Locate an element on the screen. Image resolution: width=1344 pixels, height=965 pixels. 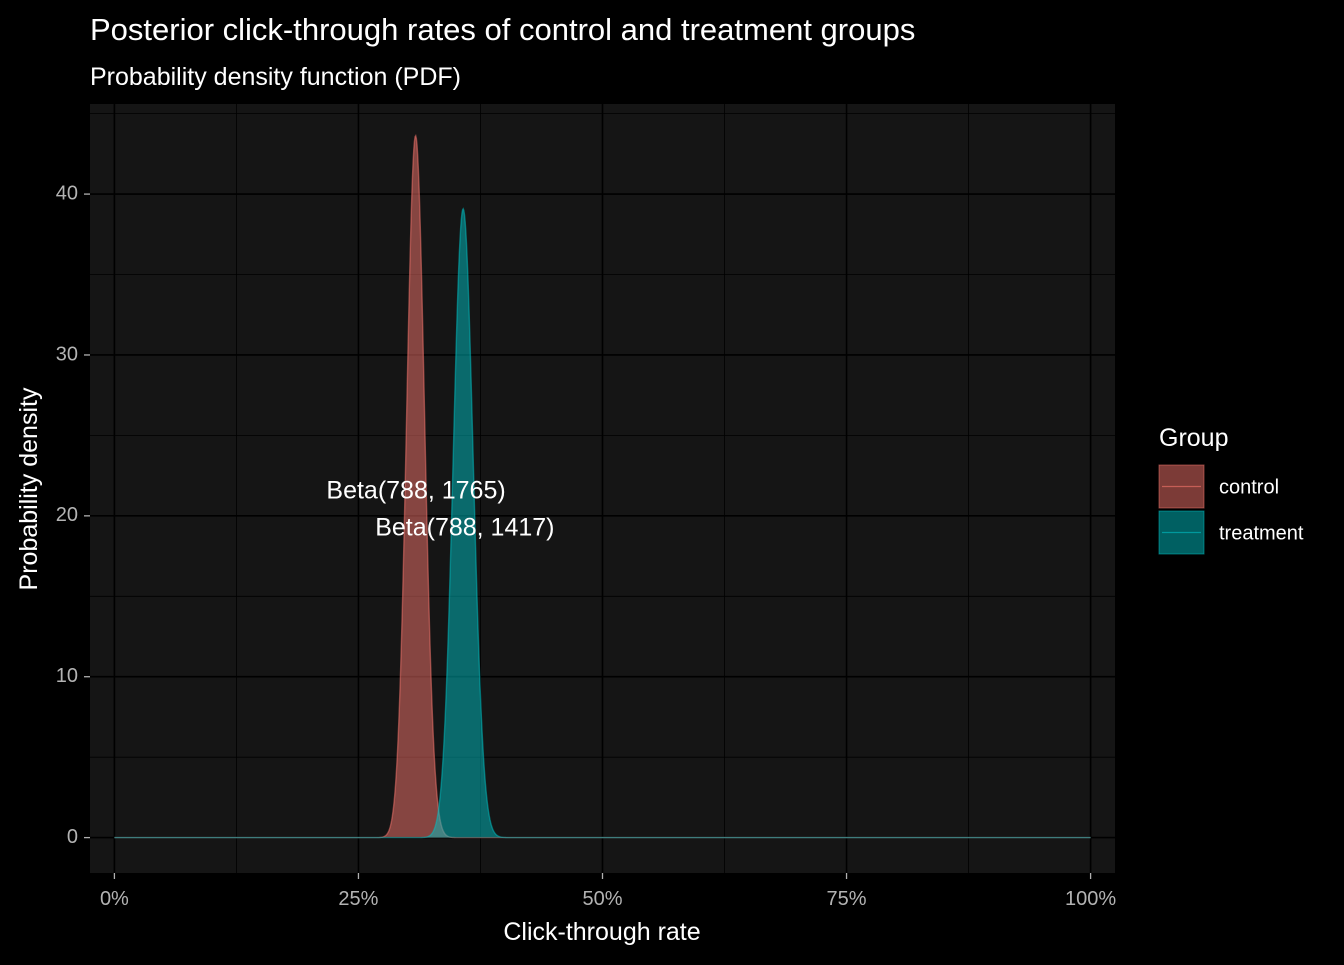
x-axis: 0% 25% 50% 75% 100% is located at coordinates (608, 891).